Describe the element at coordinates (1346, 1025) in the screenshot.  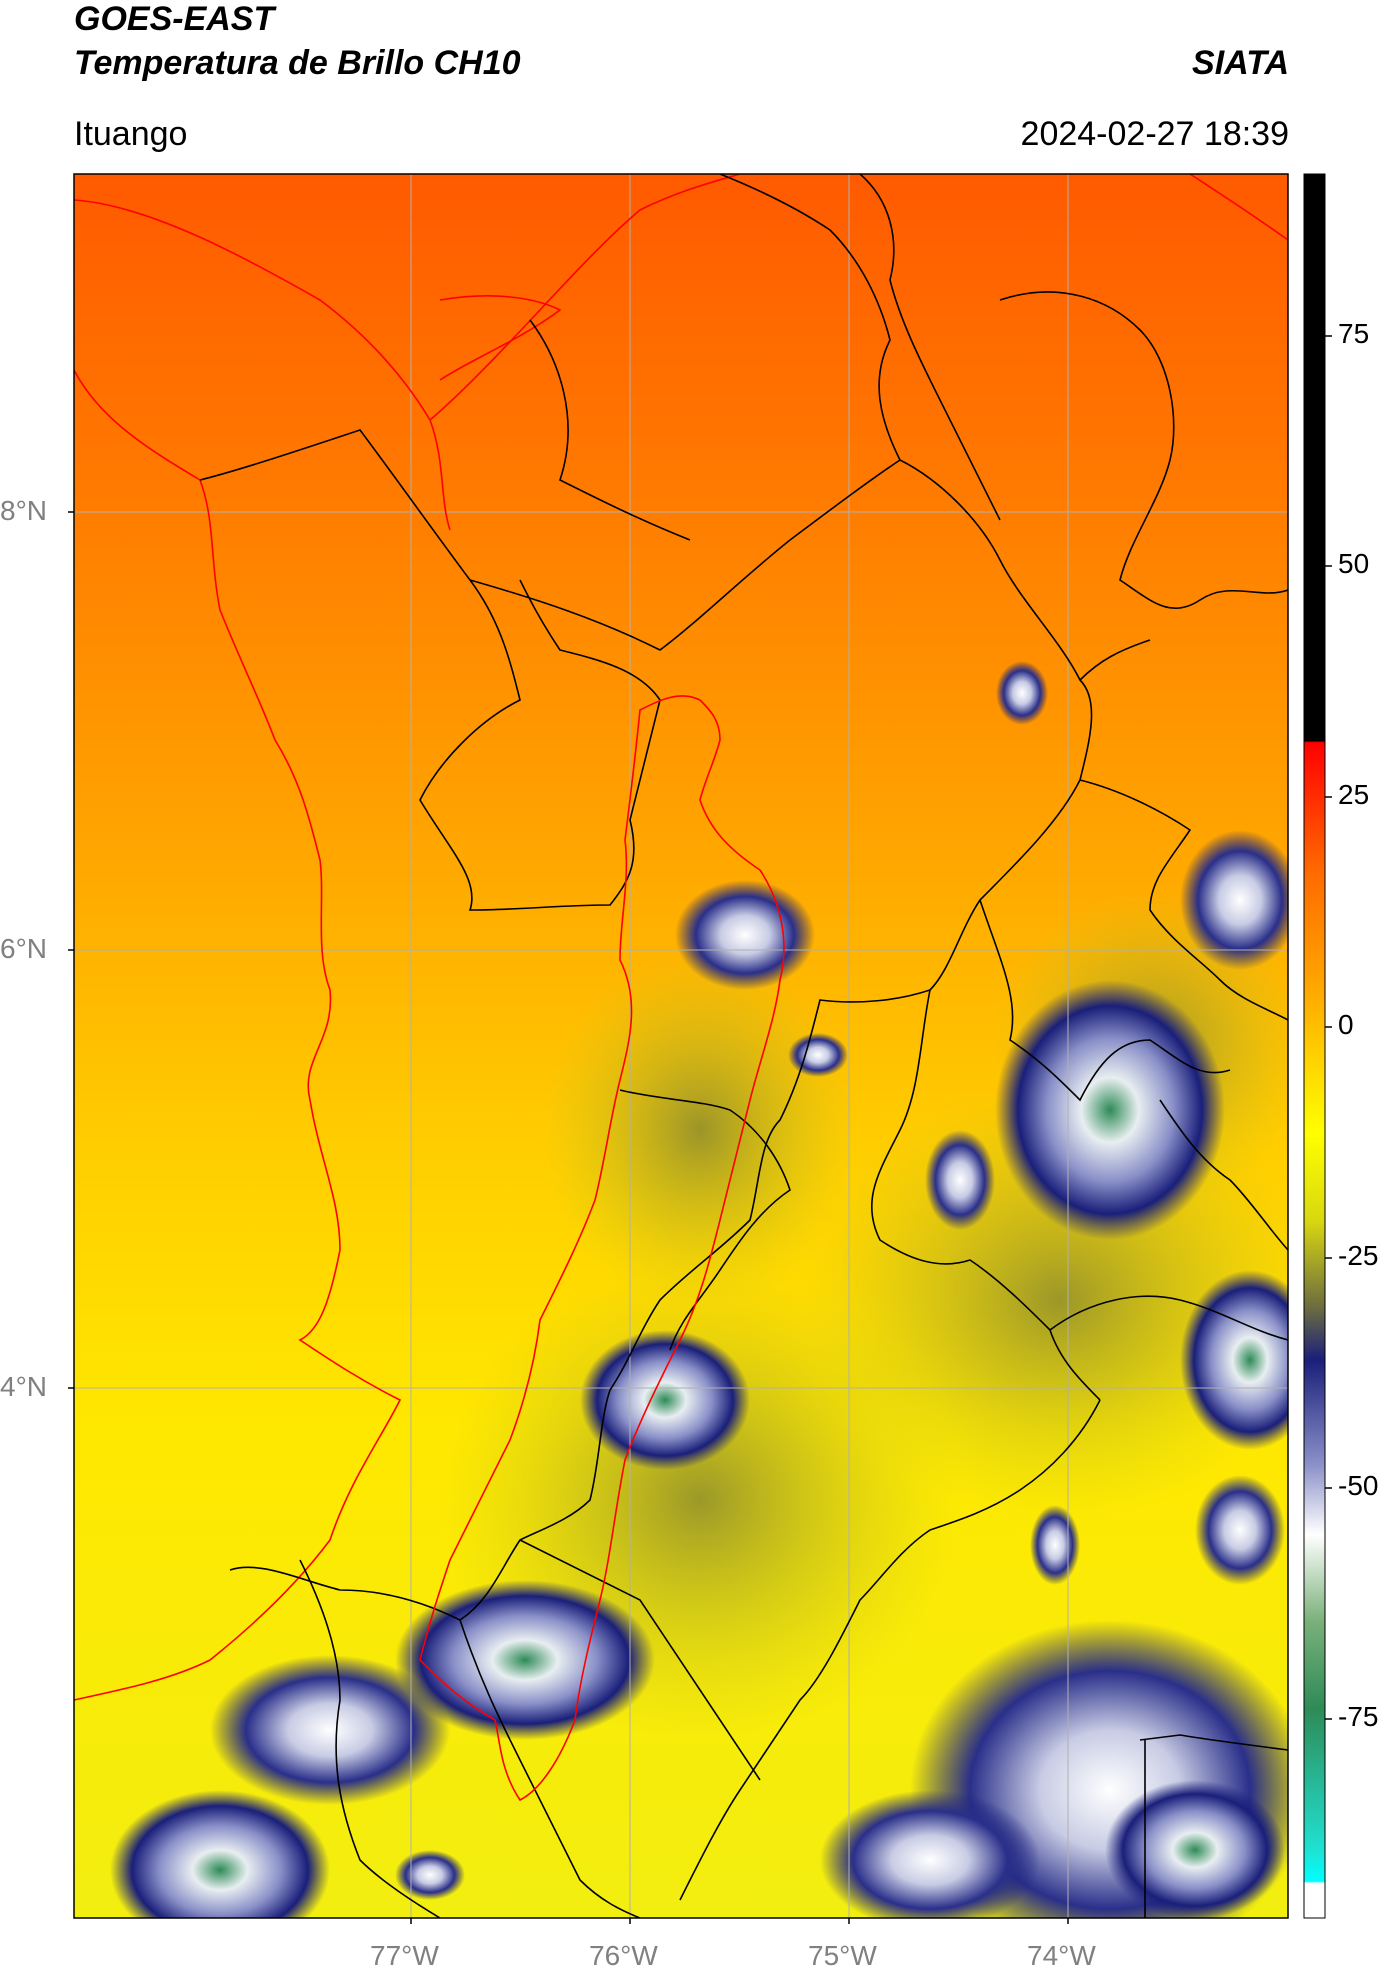
I see `colorbar-label-0: 0` at that location.